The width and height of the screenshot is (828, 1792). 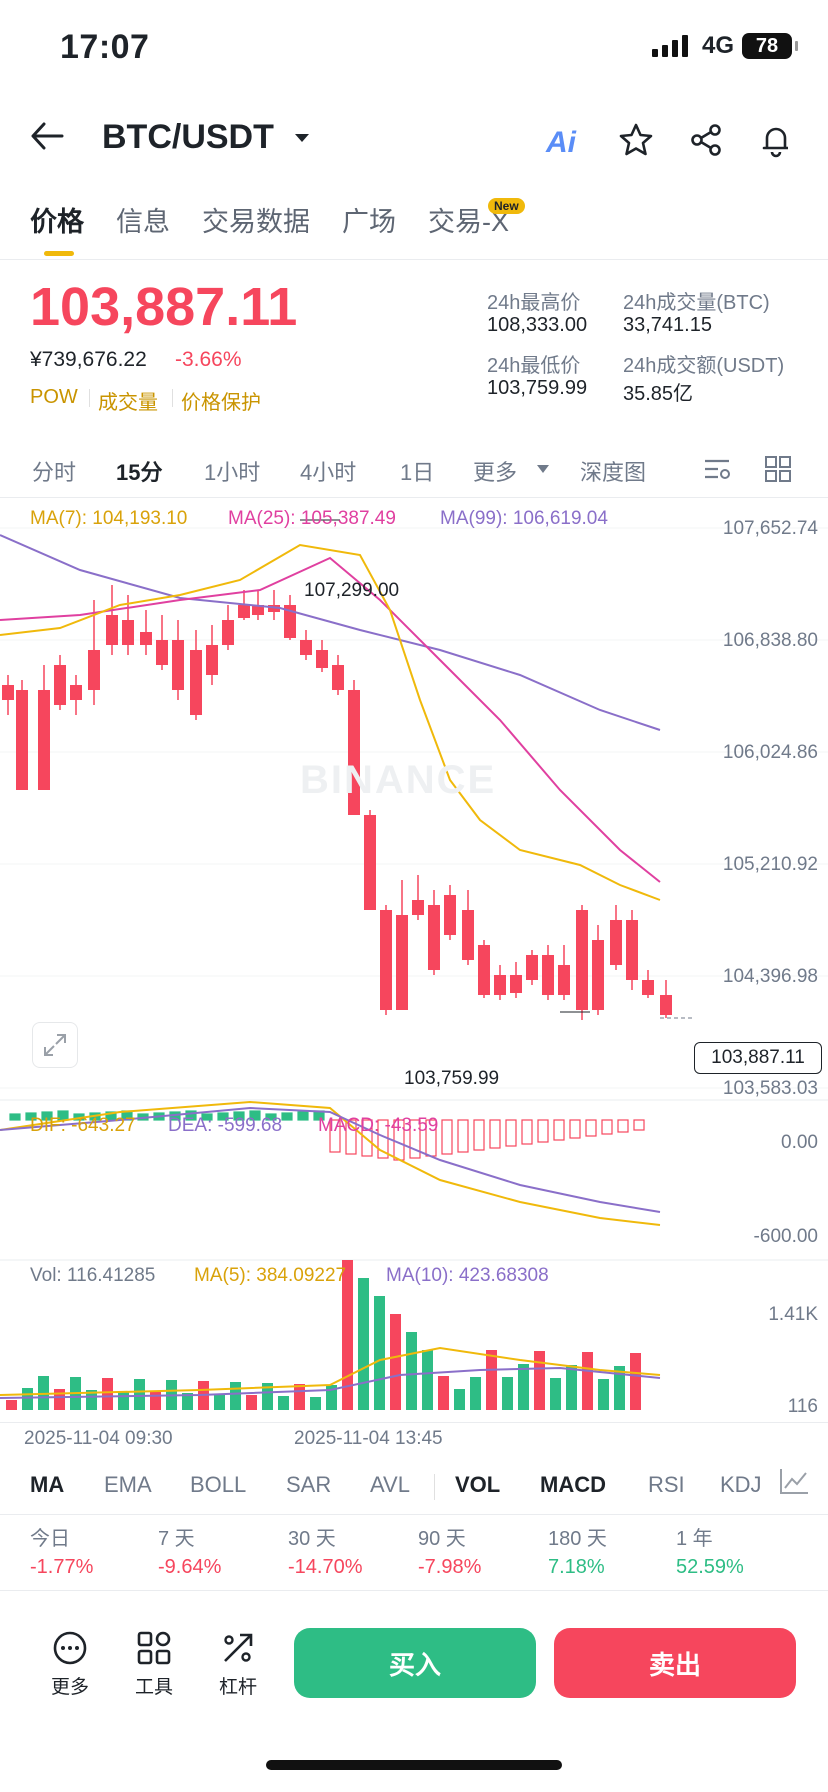 I want to click on indicator-avl: AVL, so click(x=390, y=1484).